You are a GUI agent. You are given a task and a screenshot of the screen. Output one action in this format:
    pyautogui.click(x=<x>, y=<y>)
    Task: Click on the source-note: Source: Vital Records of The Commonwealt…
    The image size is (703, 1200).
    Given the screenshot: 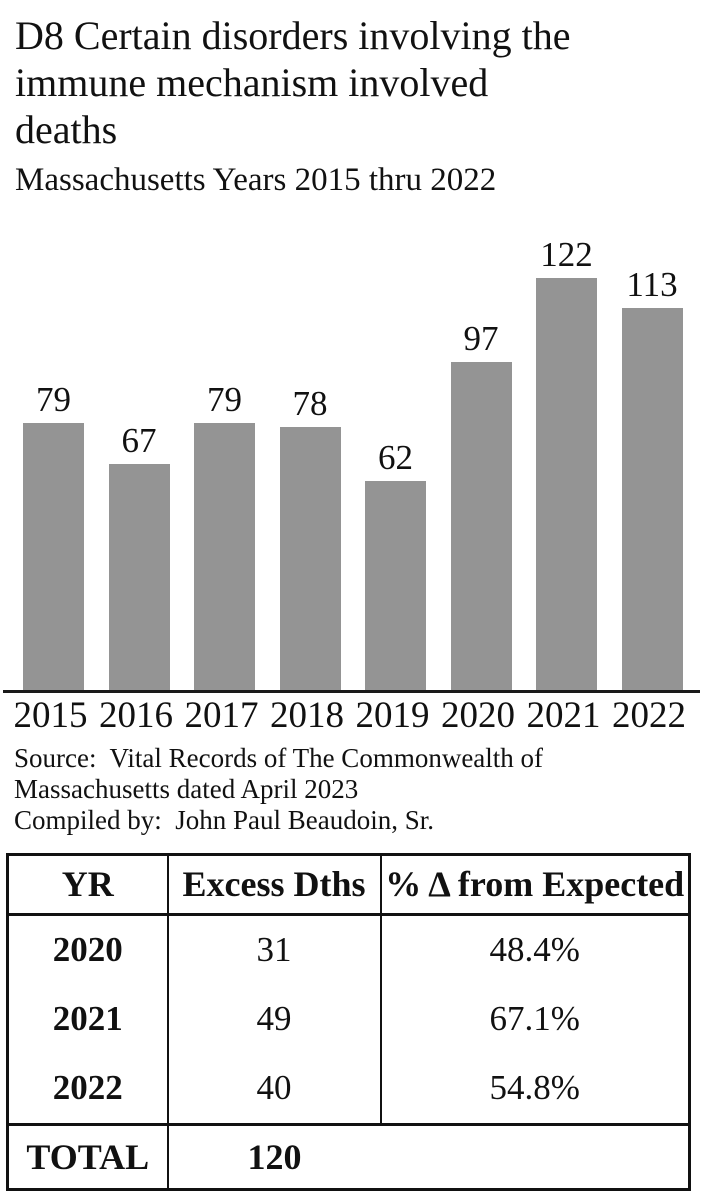 What is the action you would take?
    pyautogui.click(x=351, y=786)
    